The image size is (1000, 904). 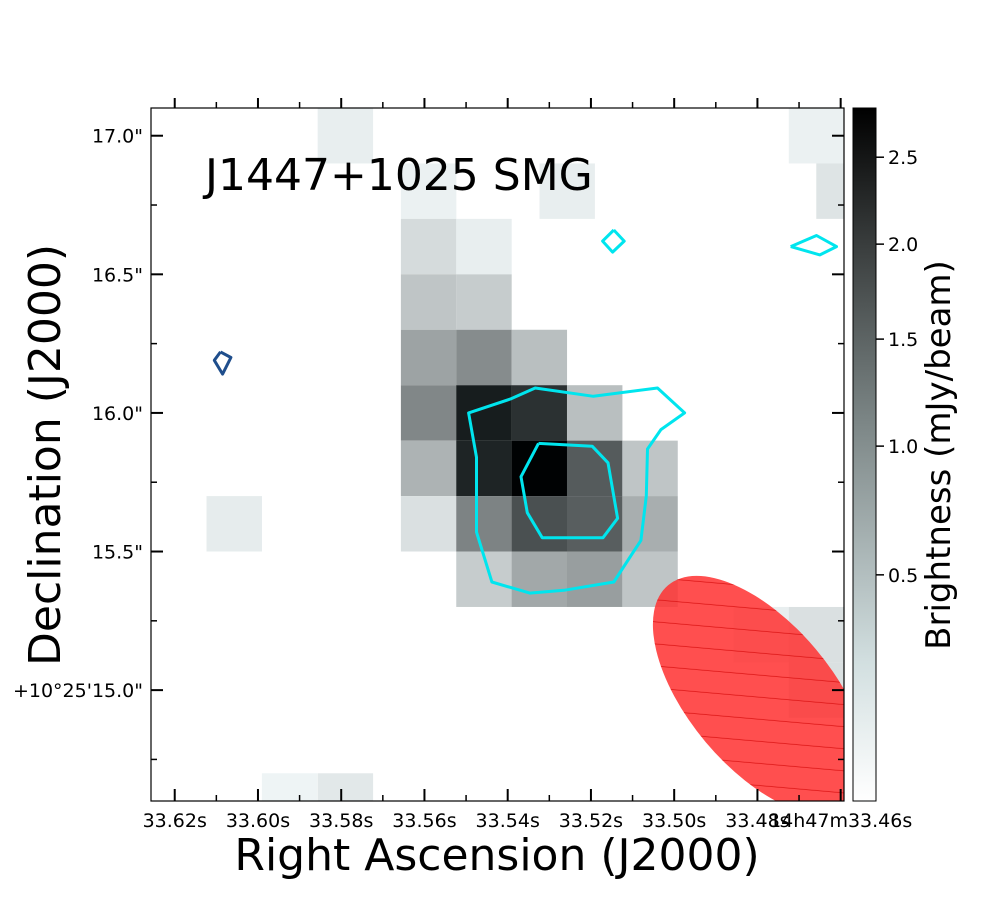 I want to click on colorbar-tick-label: 2.0, so click(x=903, y=245).